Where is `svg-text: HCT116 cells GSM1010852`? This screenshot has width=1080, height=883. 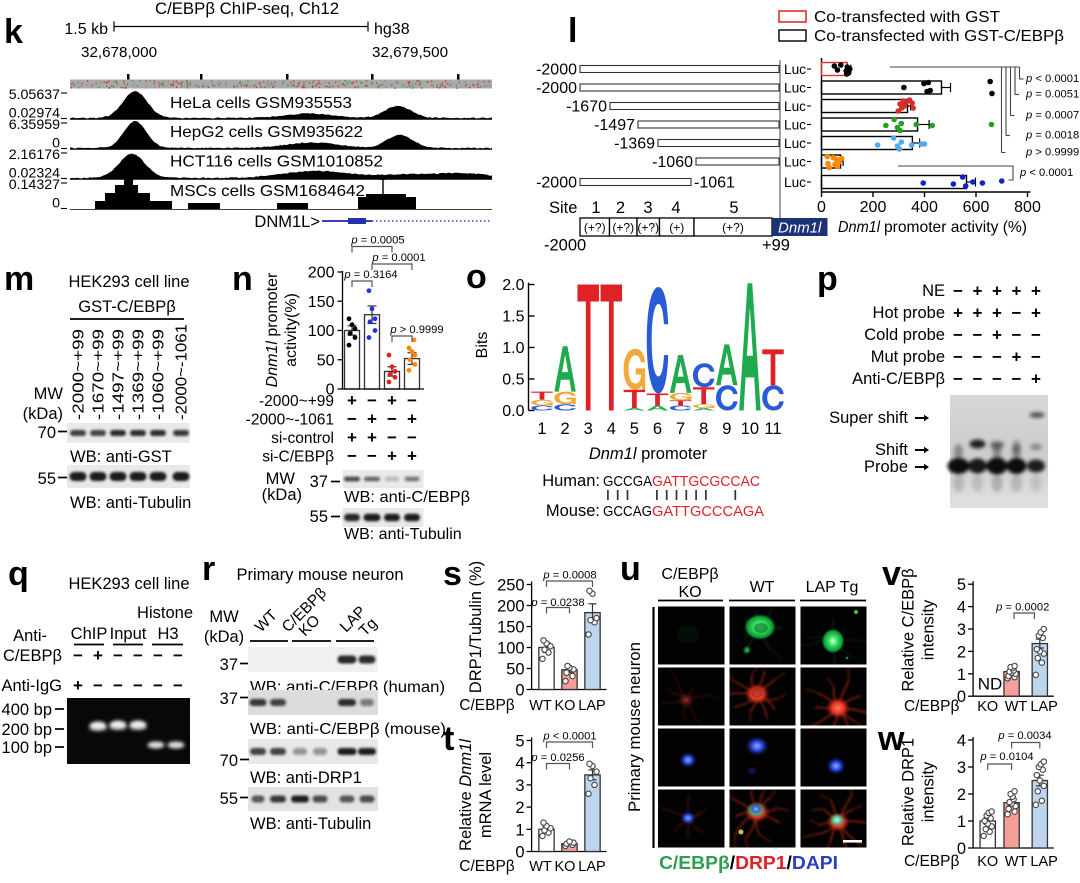 svg-text: HCT116 cells GSM1010852 is located at coordinates (276, 162).